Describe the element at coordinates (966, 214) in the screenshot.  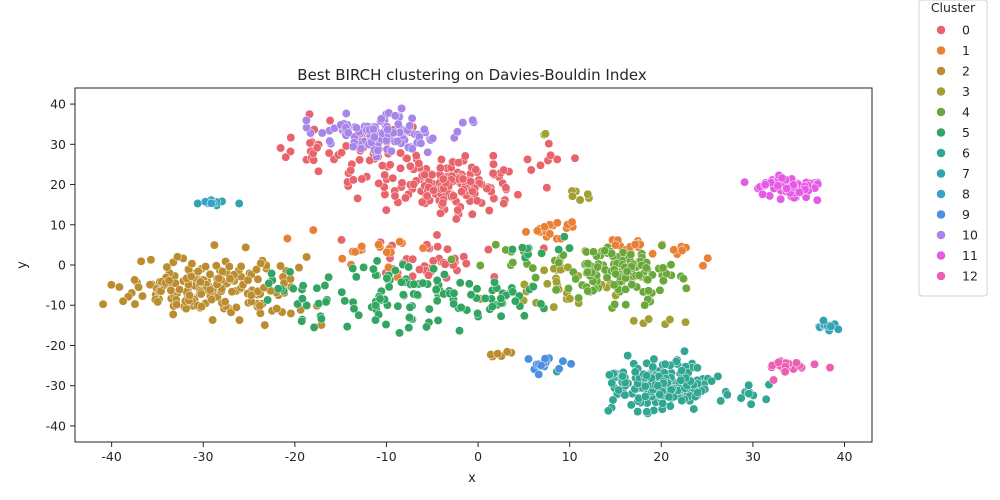
I see `legend-label: 9` at that location.